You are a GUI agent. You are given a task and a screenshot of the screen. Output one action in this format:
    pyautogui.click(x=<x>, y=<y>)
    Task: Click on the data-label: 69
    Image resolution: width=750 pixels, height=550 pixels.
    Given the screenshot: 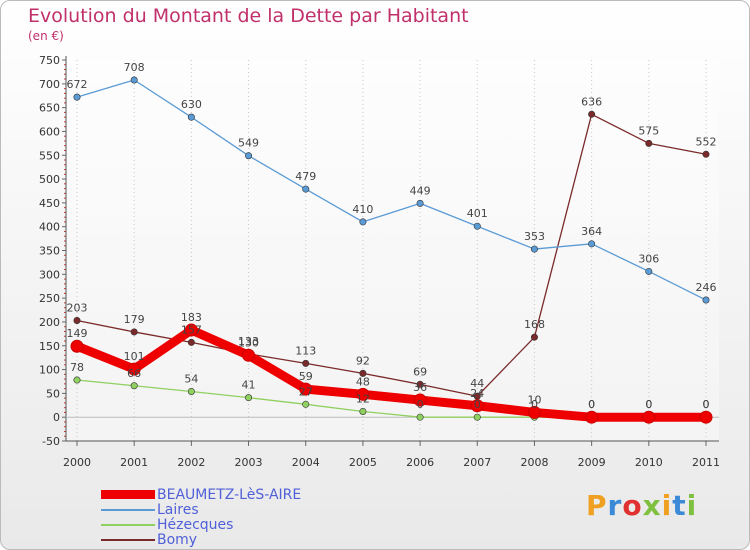 What is the action you would take?
    pyautogui.click(x=420, y=371)
    